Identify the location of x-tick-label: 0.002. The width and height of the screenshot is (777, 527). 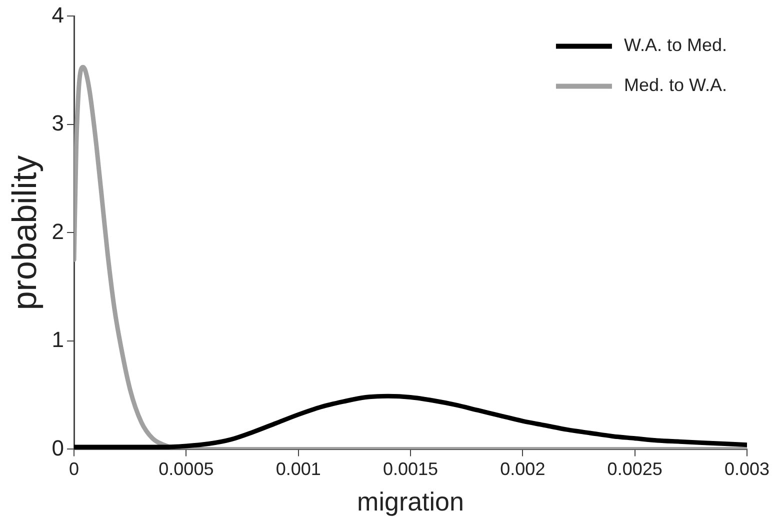
(523, 468).